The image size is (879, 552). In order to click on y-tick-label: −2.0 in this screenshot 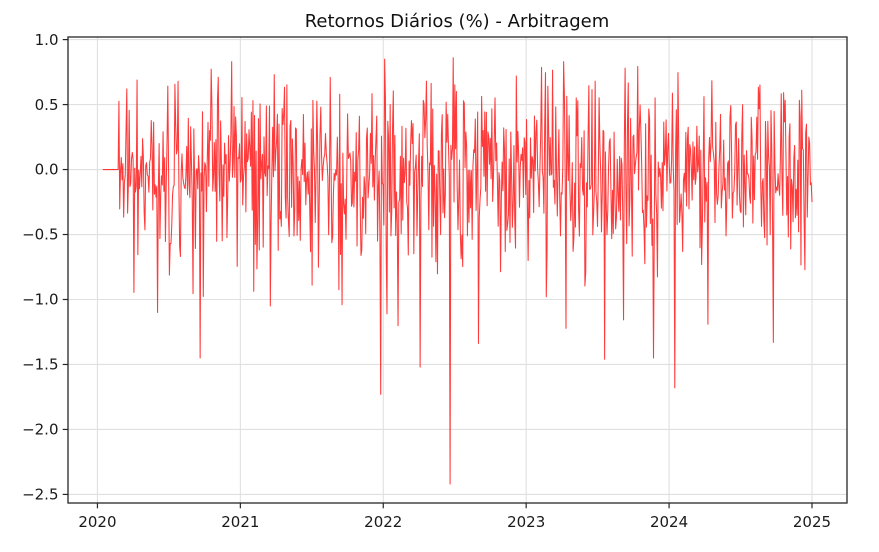, I will do `click(40, 430)`.